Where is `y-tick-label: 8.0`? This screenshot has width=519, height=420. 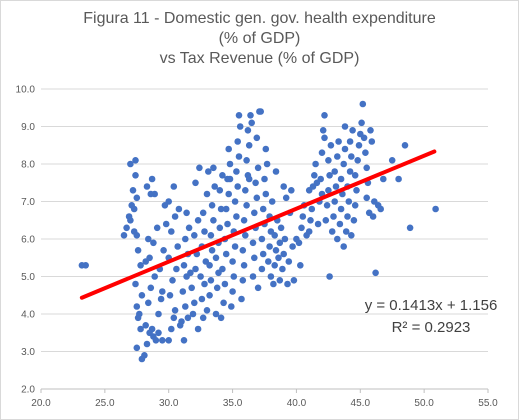
y-tick-label: 8.0 is located at coordinates (28, 165).